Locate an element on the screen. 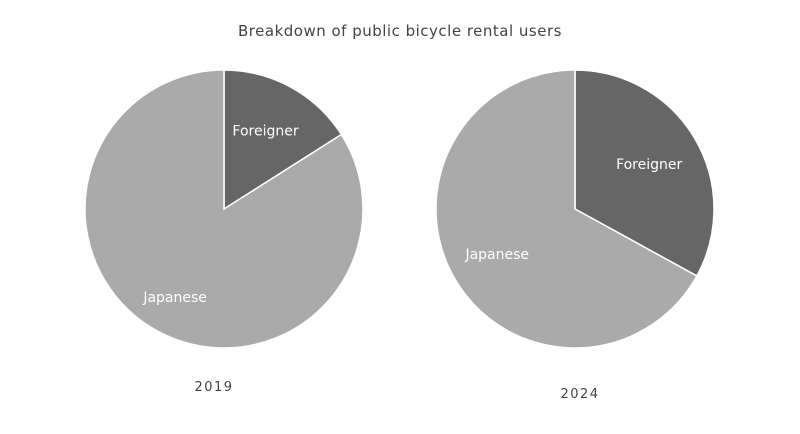  slice-label-foreigner-2024: Foreigner is located at coordinates (649, 165).